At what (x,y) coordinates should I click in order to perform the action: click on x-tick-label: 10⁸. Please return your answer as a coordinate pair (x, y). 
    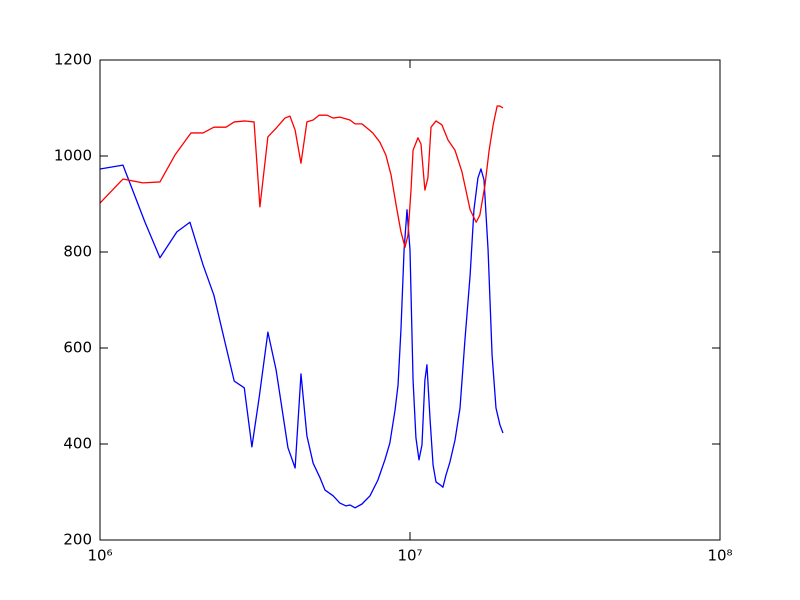
    Looking at the image, I should click on (719, 556).